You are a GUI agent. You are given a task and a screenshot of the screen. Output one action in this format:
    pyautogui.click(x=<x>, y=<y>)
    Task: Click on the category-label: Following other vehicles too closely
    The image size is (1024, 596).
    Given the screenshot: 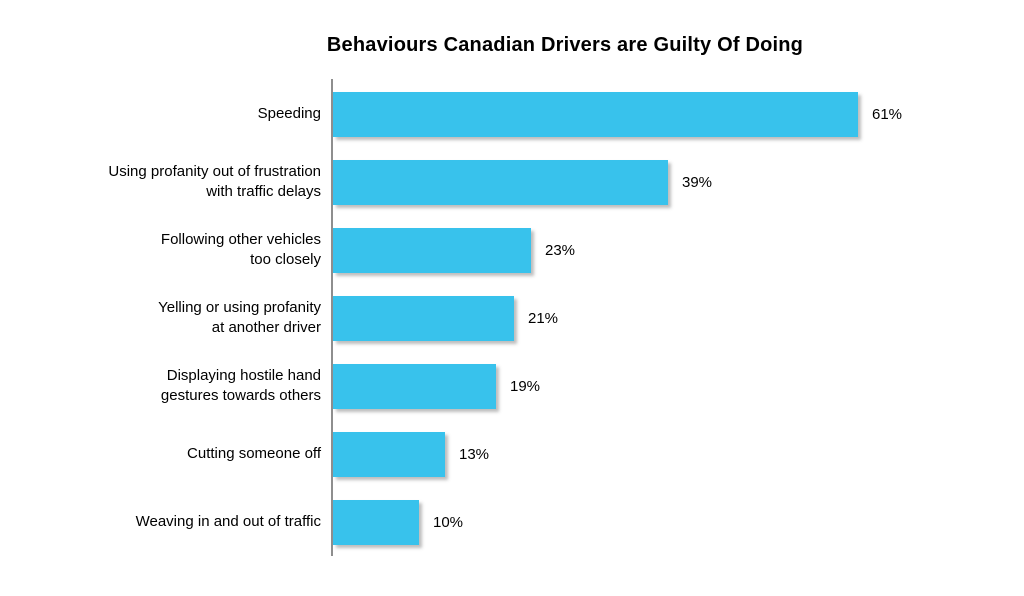 What is the action you would take?
    pyautogui.click(x=240, y=249)
    